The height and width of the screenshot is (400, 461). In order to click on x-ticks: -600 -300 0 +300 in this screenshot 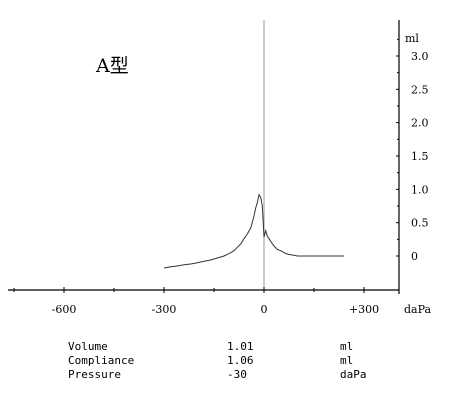, I will do `click(196, 301)`.